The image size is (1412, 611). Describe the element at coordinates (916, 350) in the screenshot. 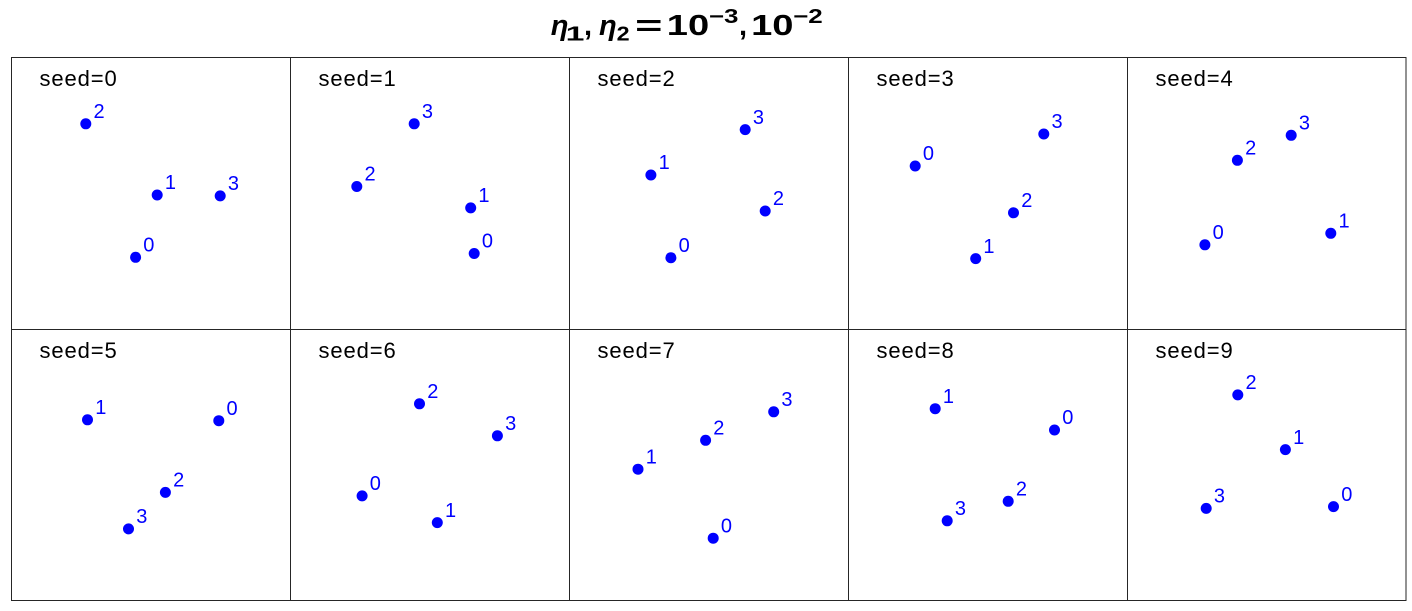

I see `svg-text: seed=8` at that location.